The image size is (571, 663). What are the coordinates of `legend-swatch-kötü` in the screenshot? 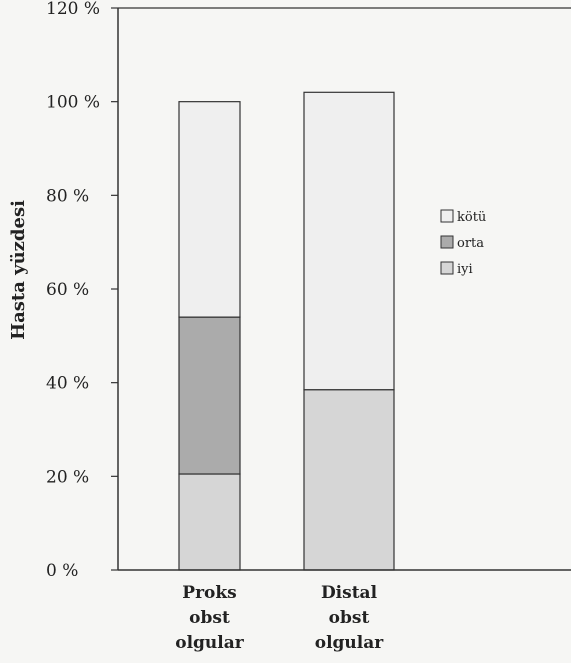 It's located at (447, 216).